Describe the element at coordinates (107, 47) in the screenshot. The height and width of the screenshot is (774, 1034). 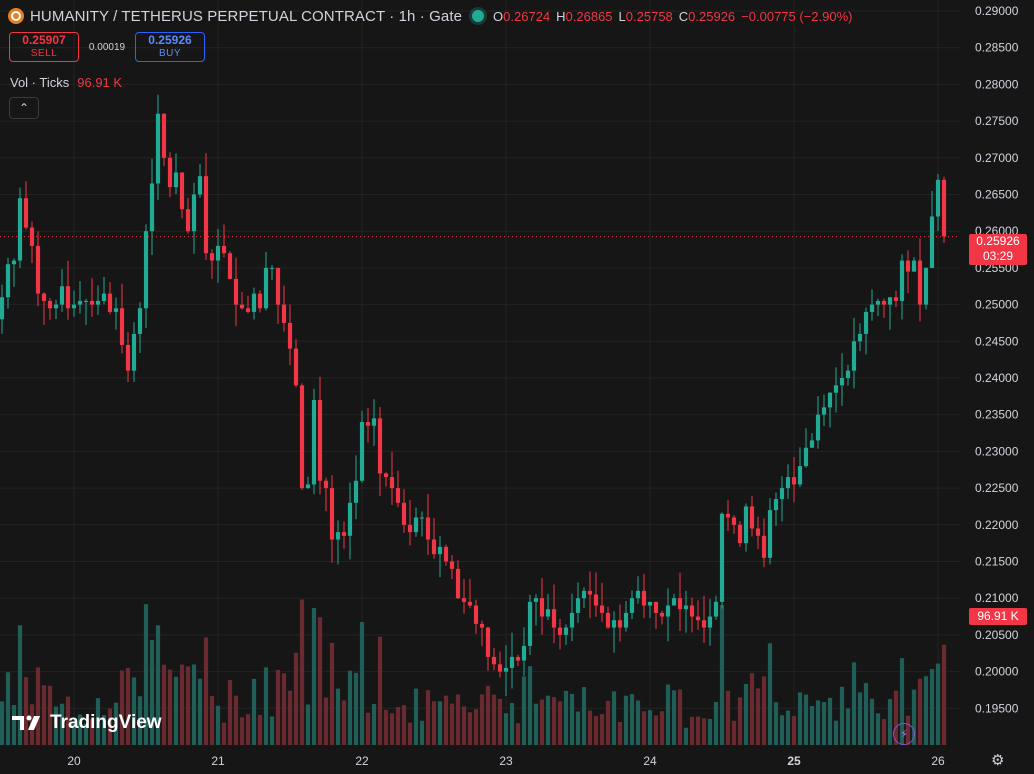
I see `trade-panel: 0.25907 SELL 0.00019 0.25926 BUY` at that location.